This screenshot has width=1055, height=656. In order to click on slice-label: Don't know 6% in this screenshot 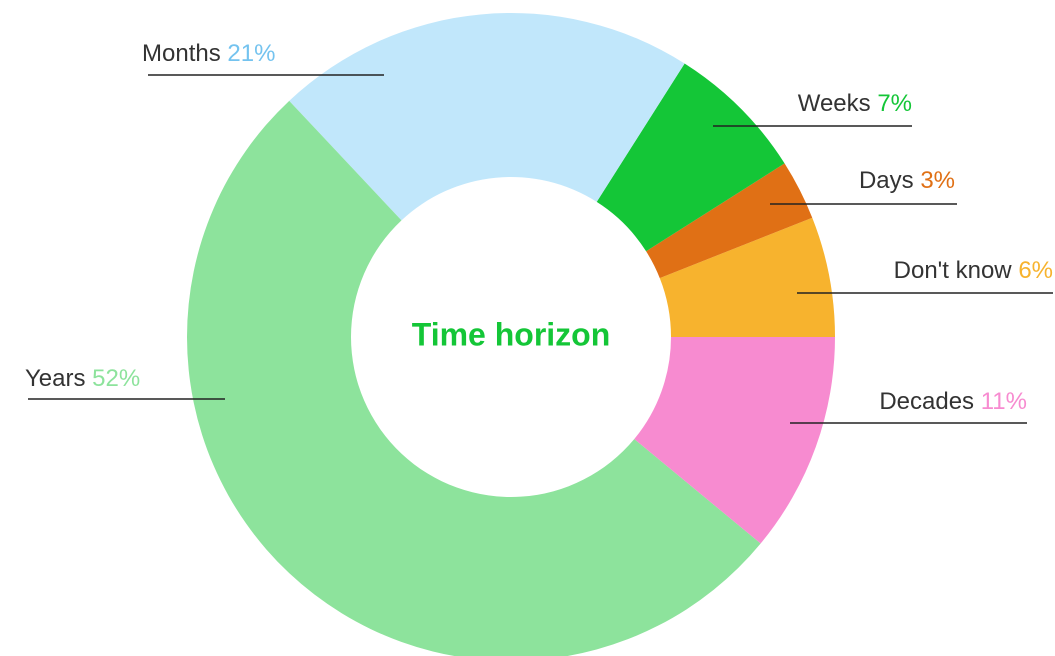, I will do `click(925, 275)`.